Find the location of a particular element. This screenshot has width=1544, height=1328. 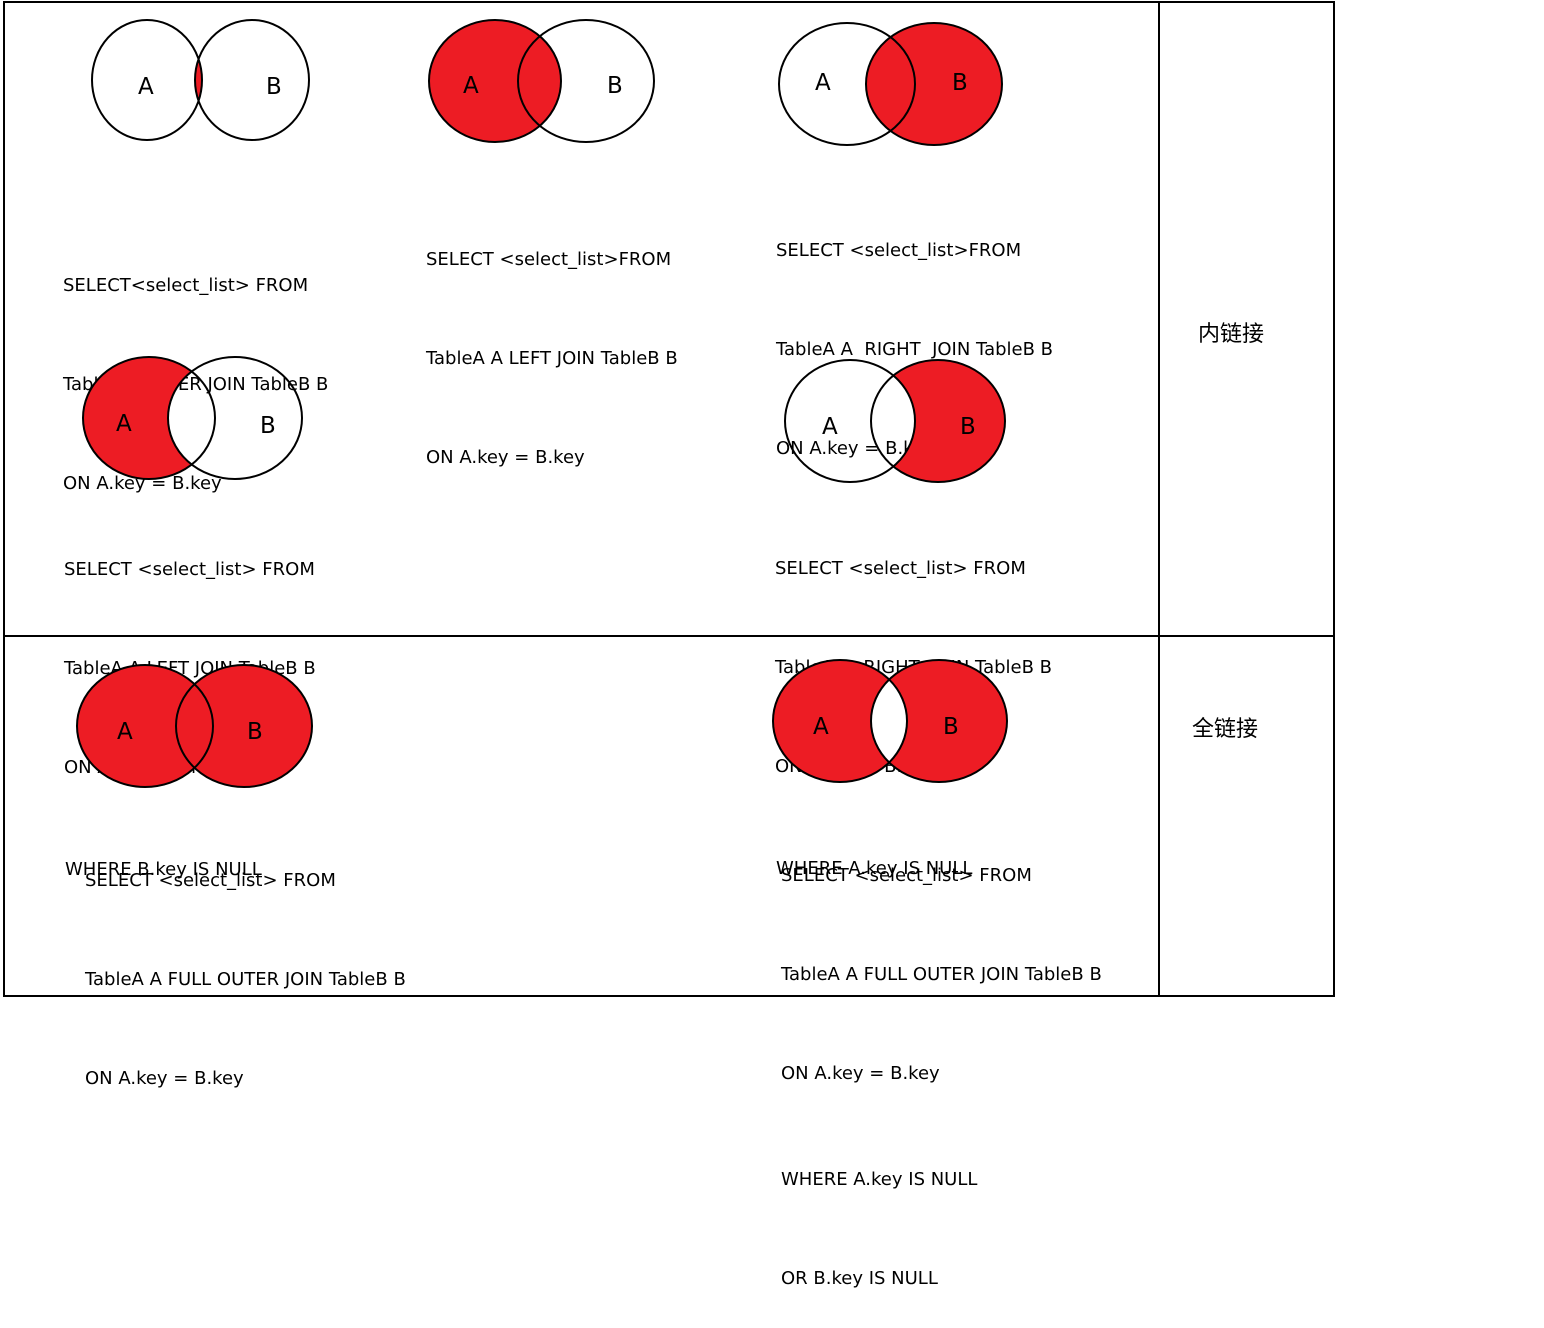

set-b-only-region is located at coordinates (938, 421).